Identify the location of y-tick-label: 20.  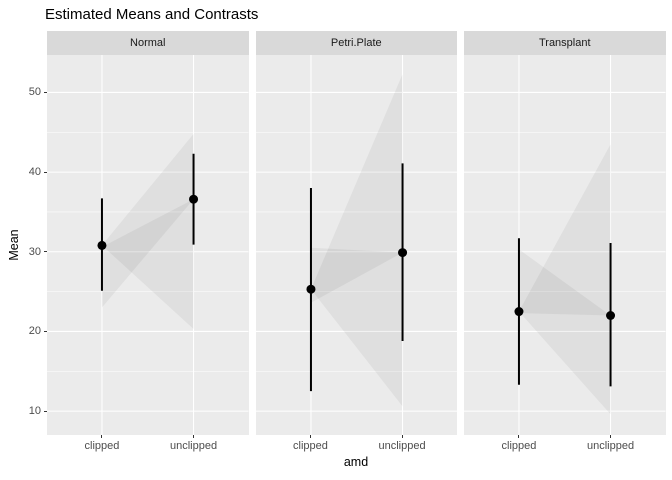
(34, 331).